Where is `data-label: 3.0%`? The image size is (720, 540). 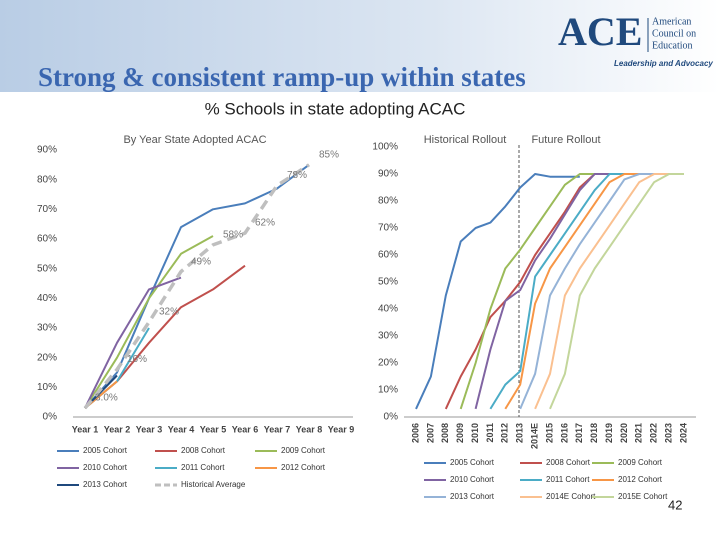
data-label: 3.0% is located at coordinates (106, 398).